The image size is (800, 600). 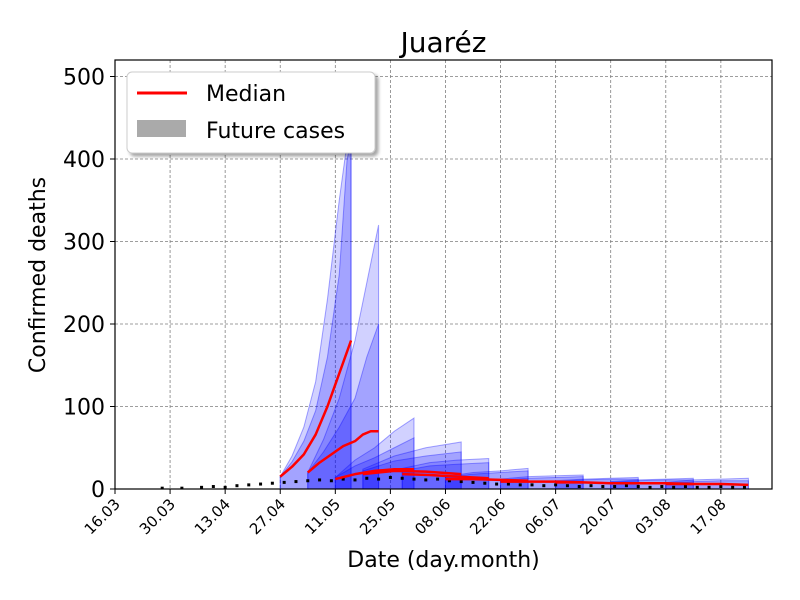 What do you see at coordinates (514, 413) in the screenshot?
I see `median-series` at bounding box center [514, 413].